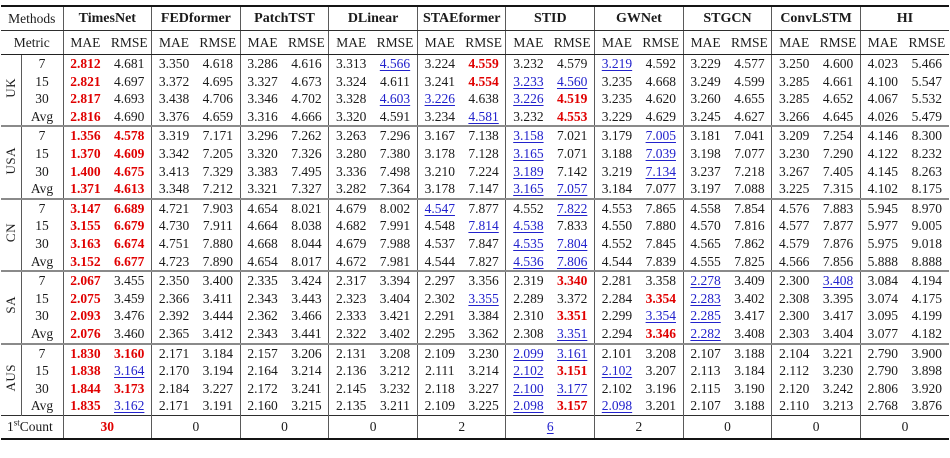 The height and width of the screenshot is (458, 950). What do you see at coordinates (262, 243) in the screenshot?
I see `value-cell: 4.668` at bounding box center [262, 243].